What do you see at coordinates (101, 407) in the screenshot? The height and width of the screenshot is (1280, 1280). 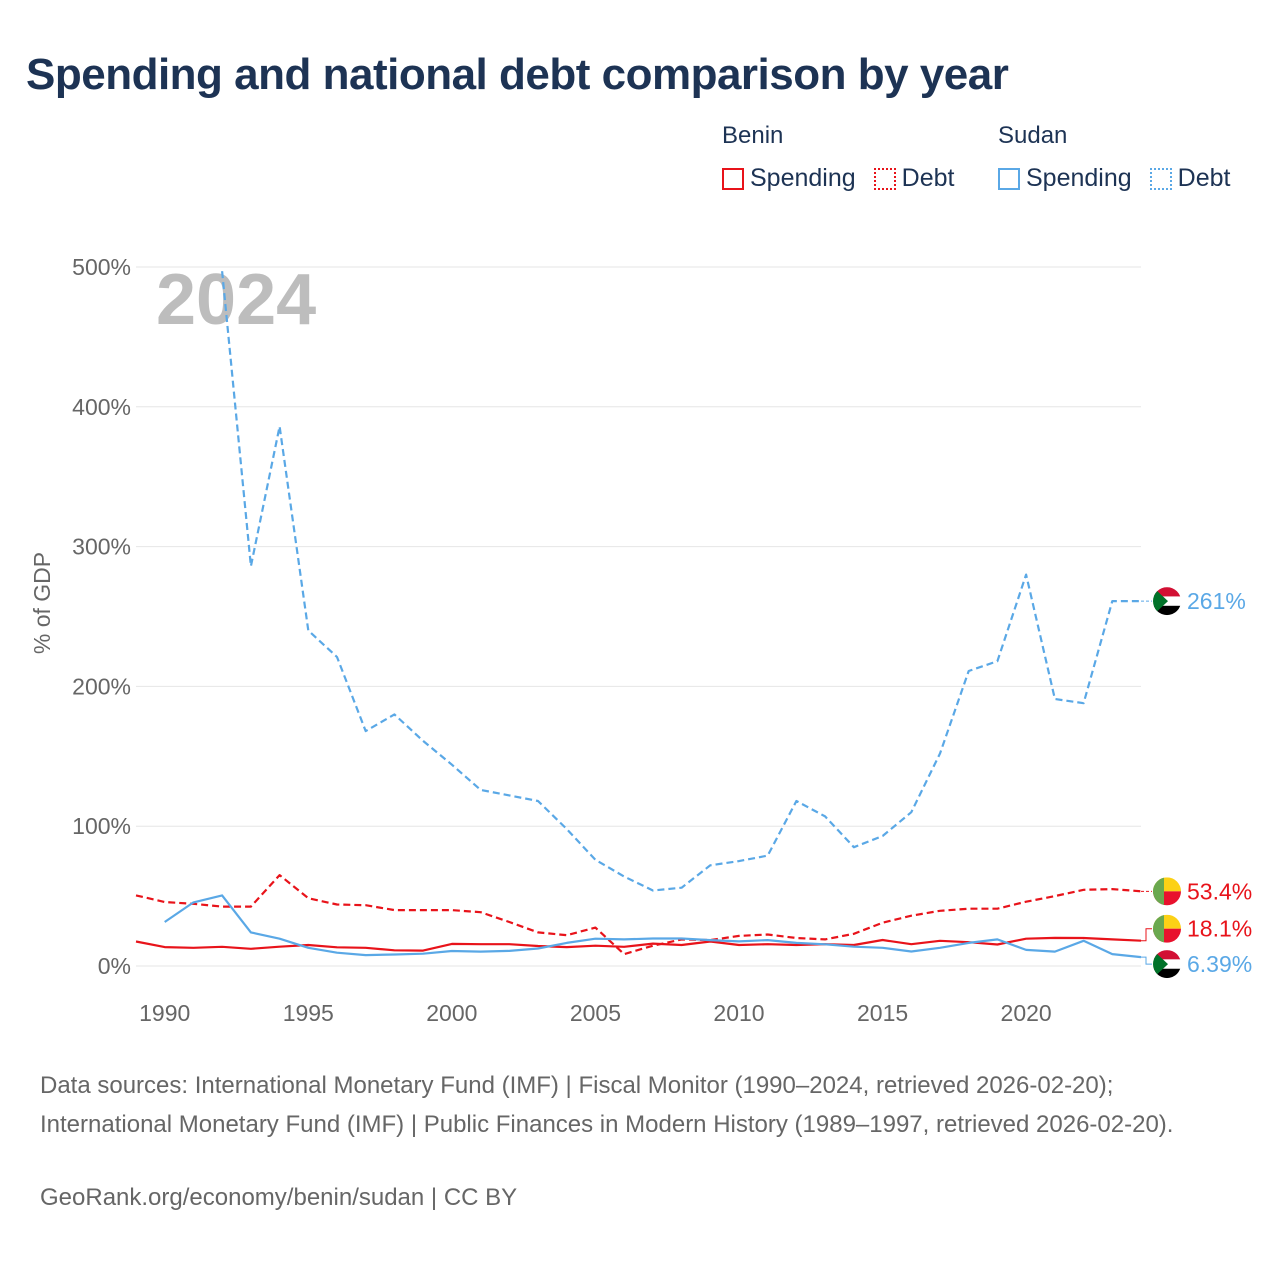 I see `y-tick-label: 400%` at bounding box center [101, 407].